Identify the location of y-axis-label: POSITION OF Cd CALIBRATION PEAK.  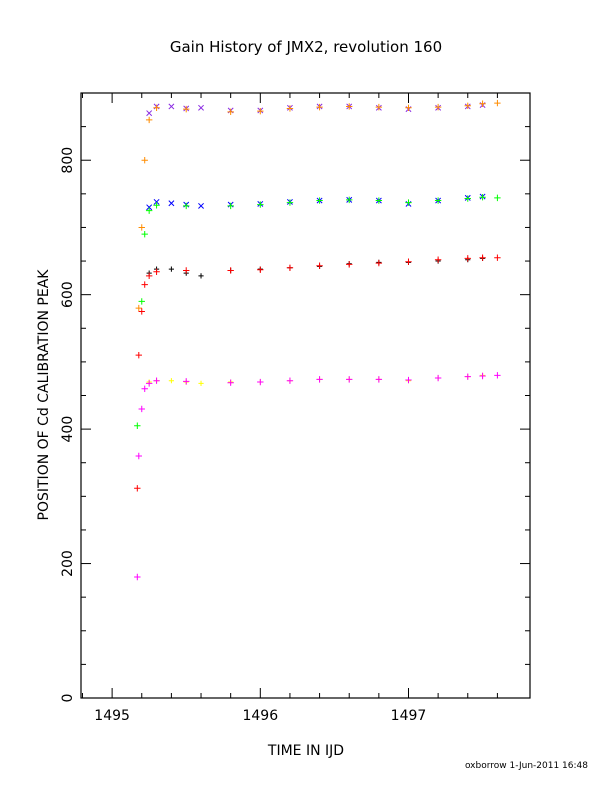
(44, 395).